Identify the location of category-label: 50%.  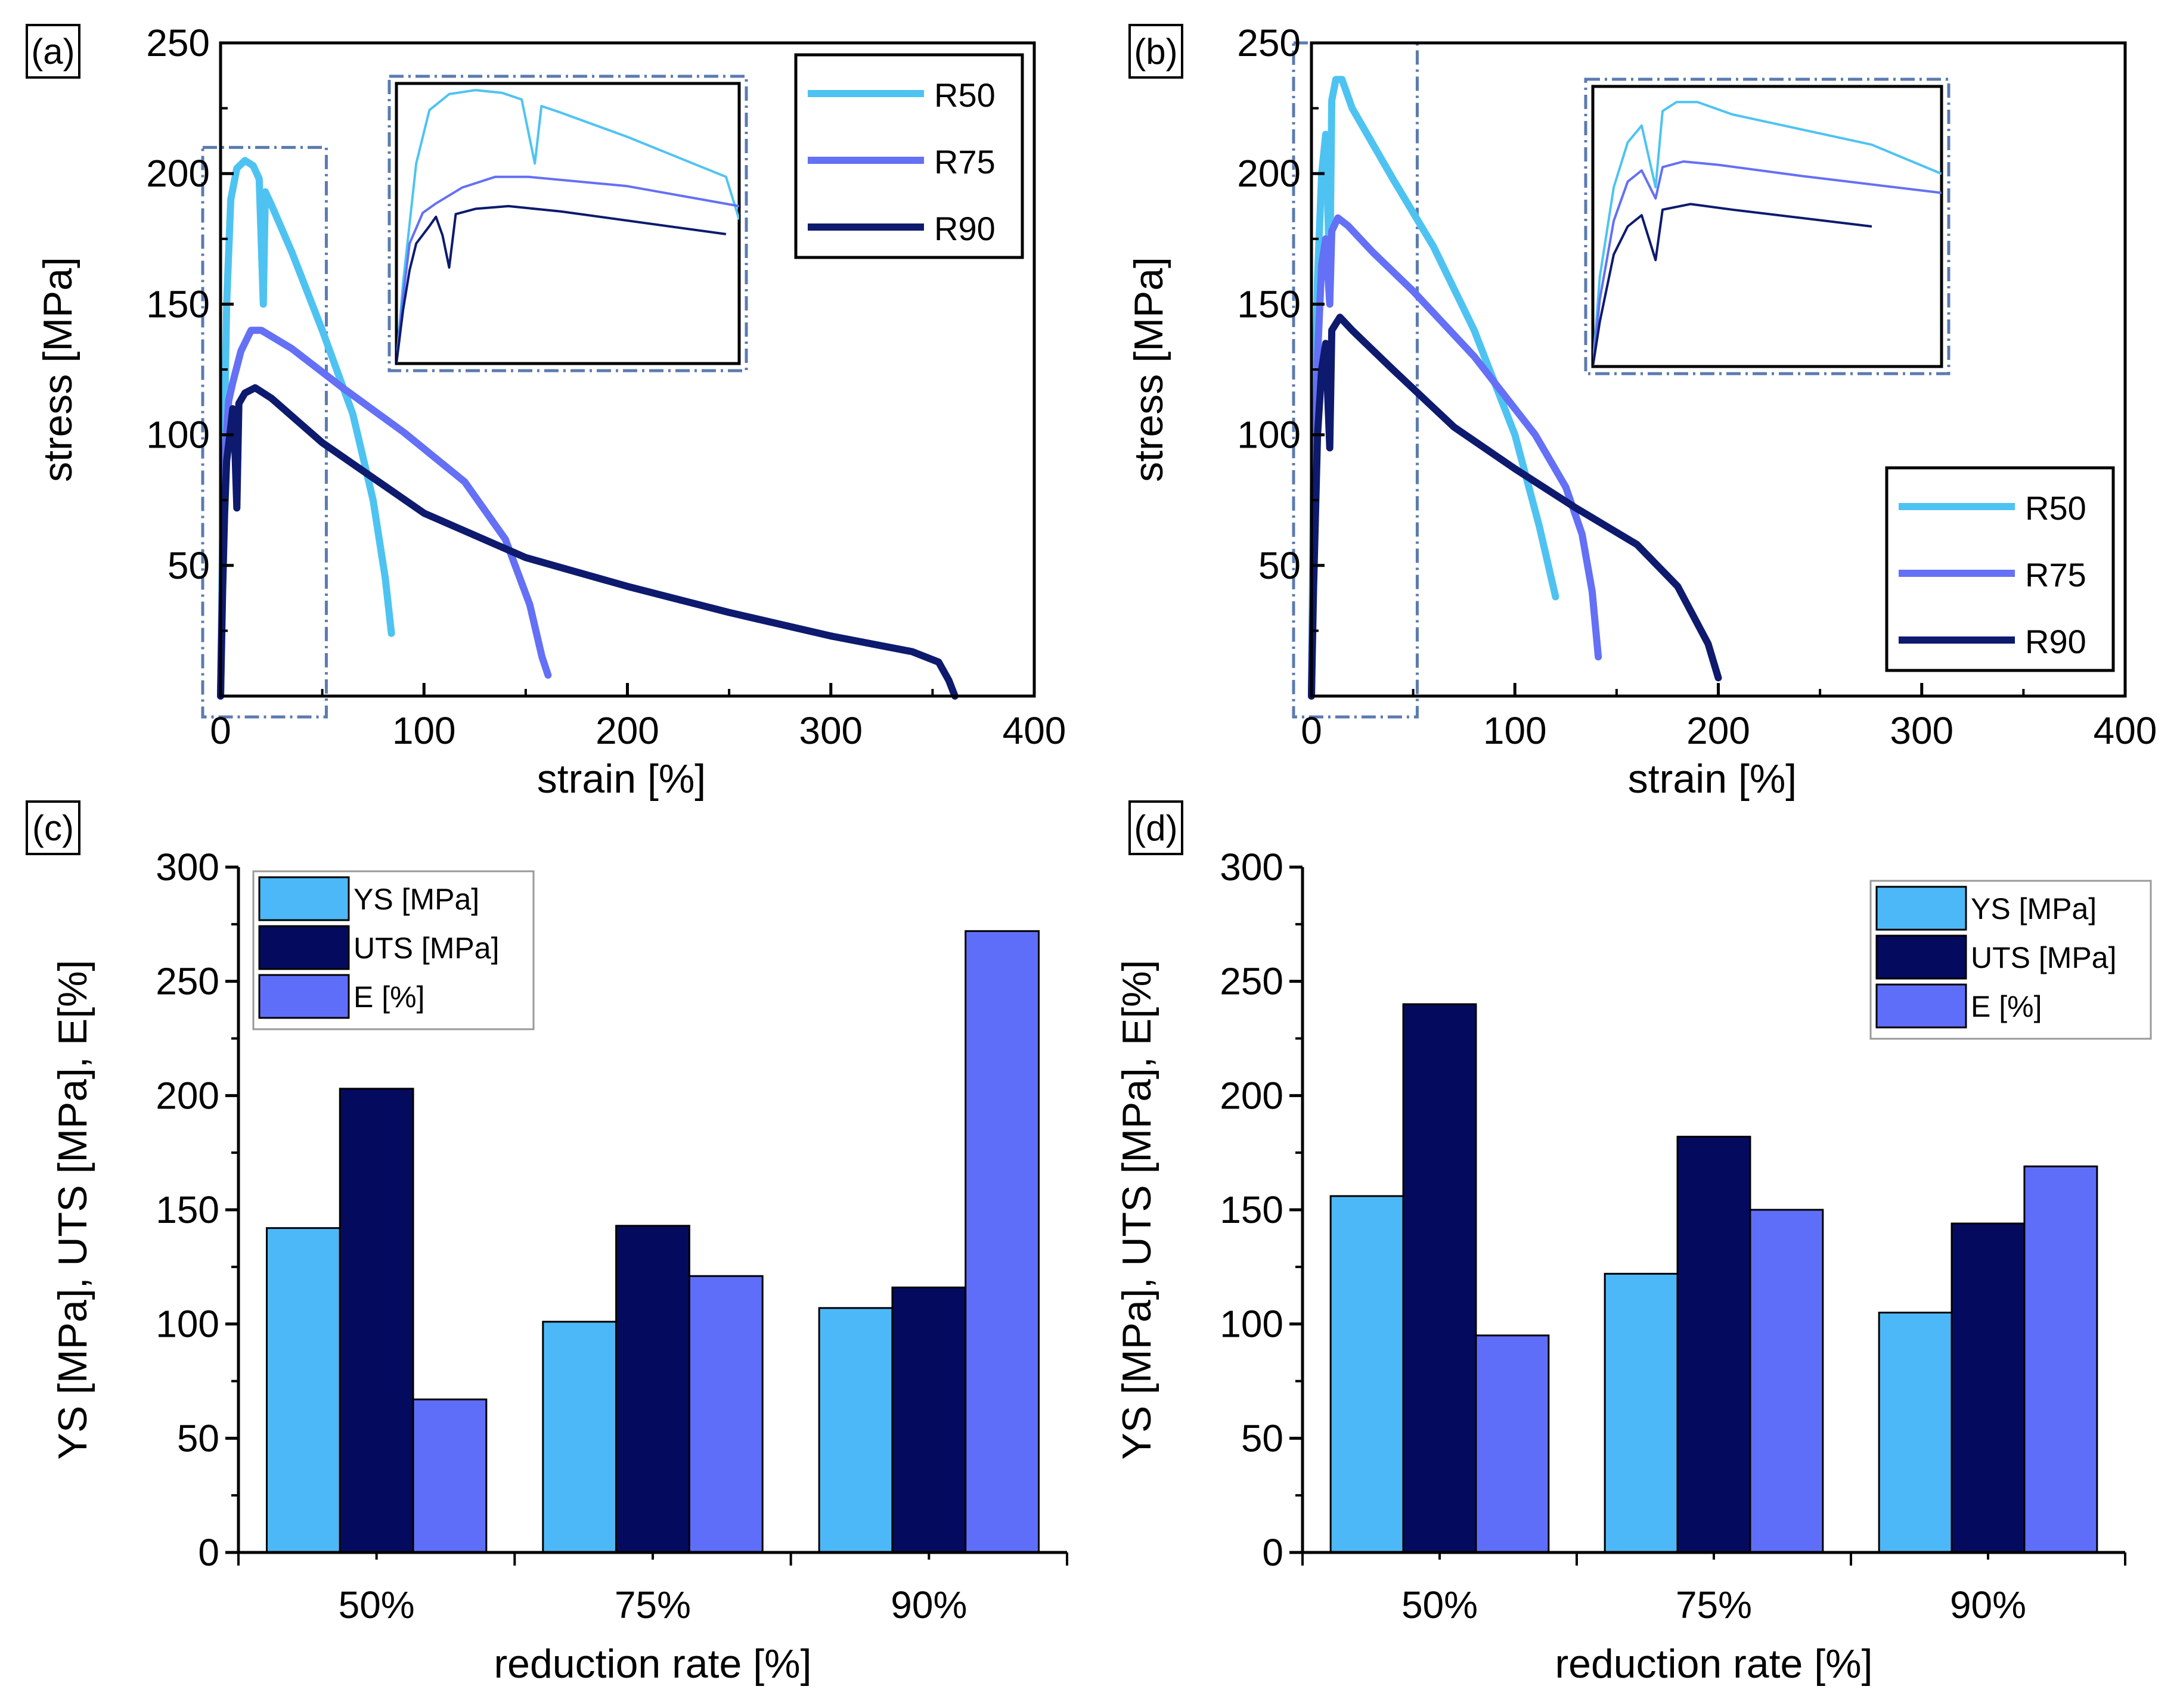
(1439, 1604).